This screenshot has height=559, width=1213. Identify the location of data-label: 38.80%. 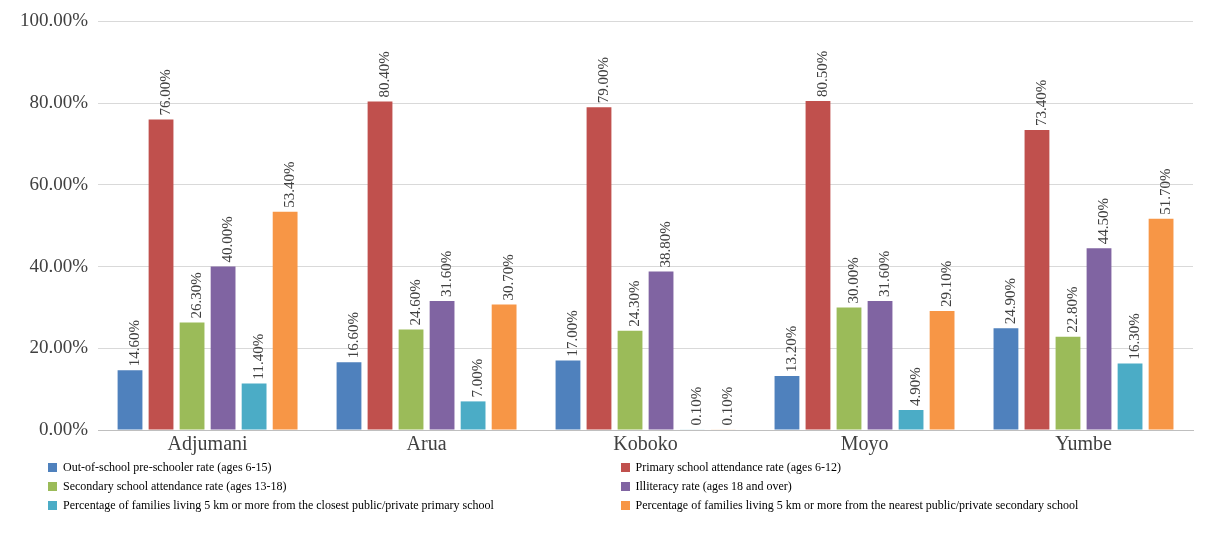
(664, 244).